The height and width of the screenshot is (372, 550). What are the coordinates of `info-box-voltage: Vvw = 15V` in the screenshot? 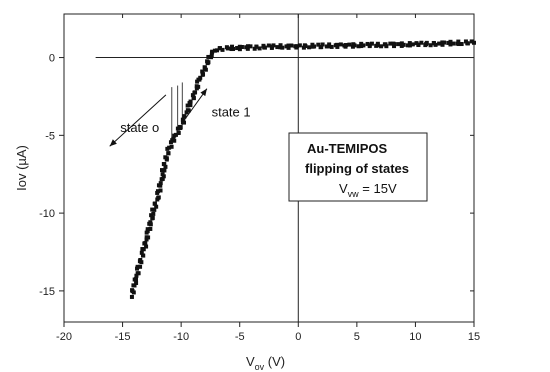 It's located at (368, 190).